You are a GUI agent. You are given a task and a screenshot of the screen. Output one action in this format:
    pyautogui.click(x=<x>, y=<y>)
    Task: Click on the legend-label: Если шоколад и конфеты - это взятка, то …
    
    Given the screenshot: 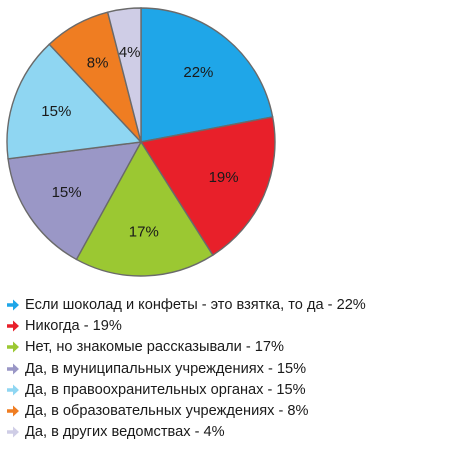 What is the action you would take?
    pyautogui.click(x=195, y=305)
    